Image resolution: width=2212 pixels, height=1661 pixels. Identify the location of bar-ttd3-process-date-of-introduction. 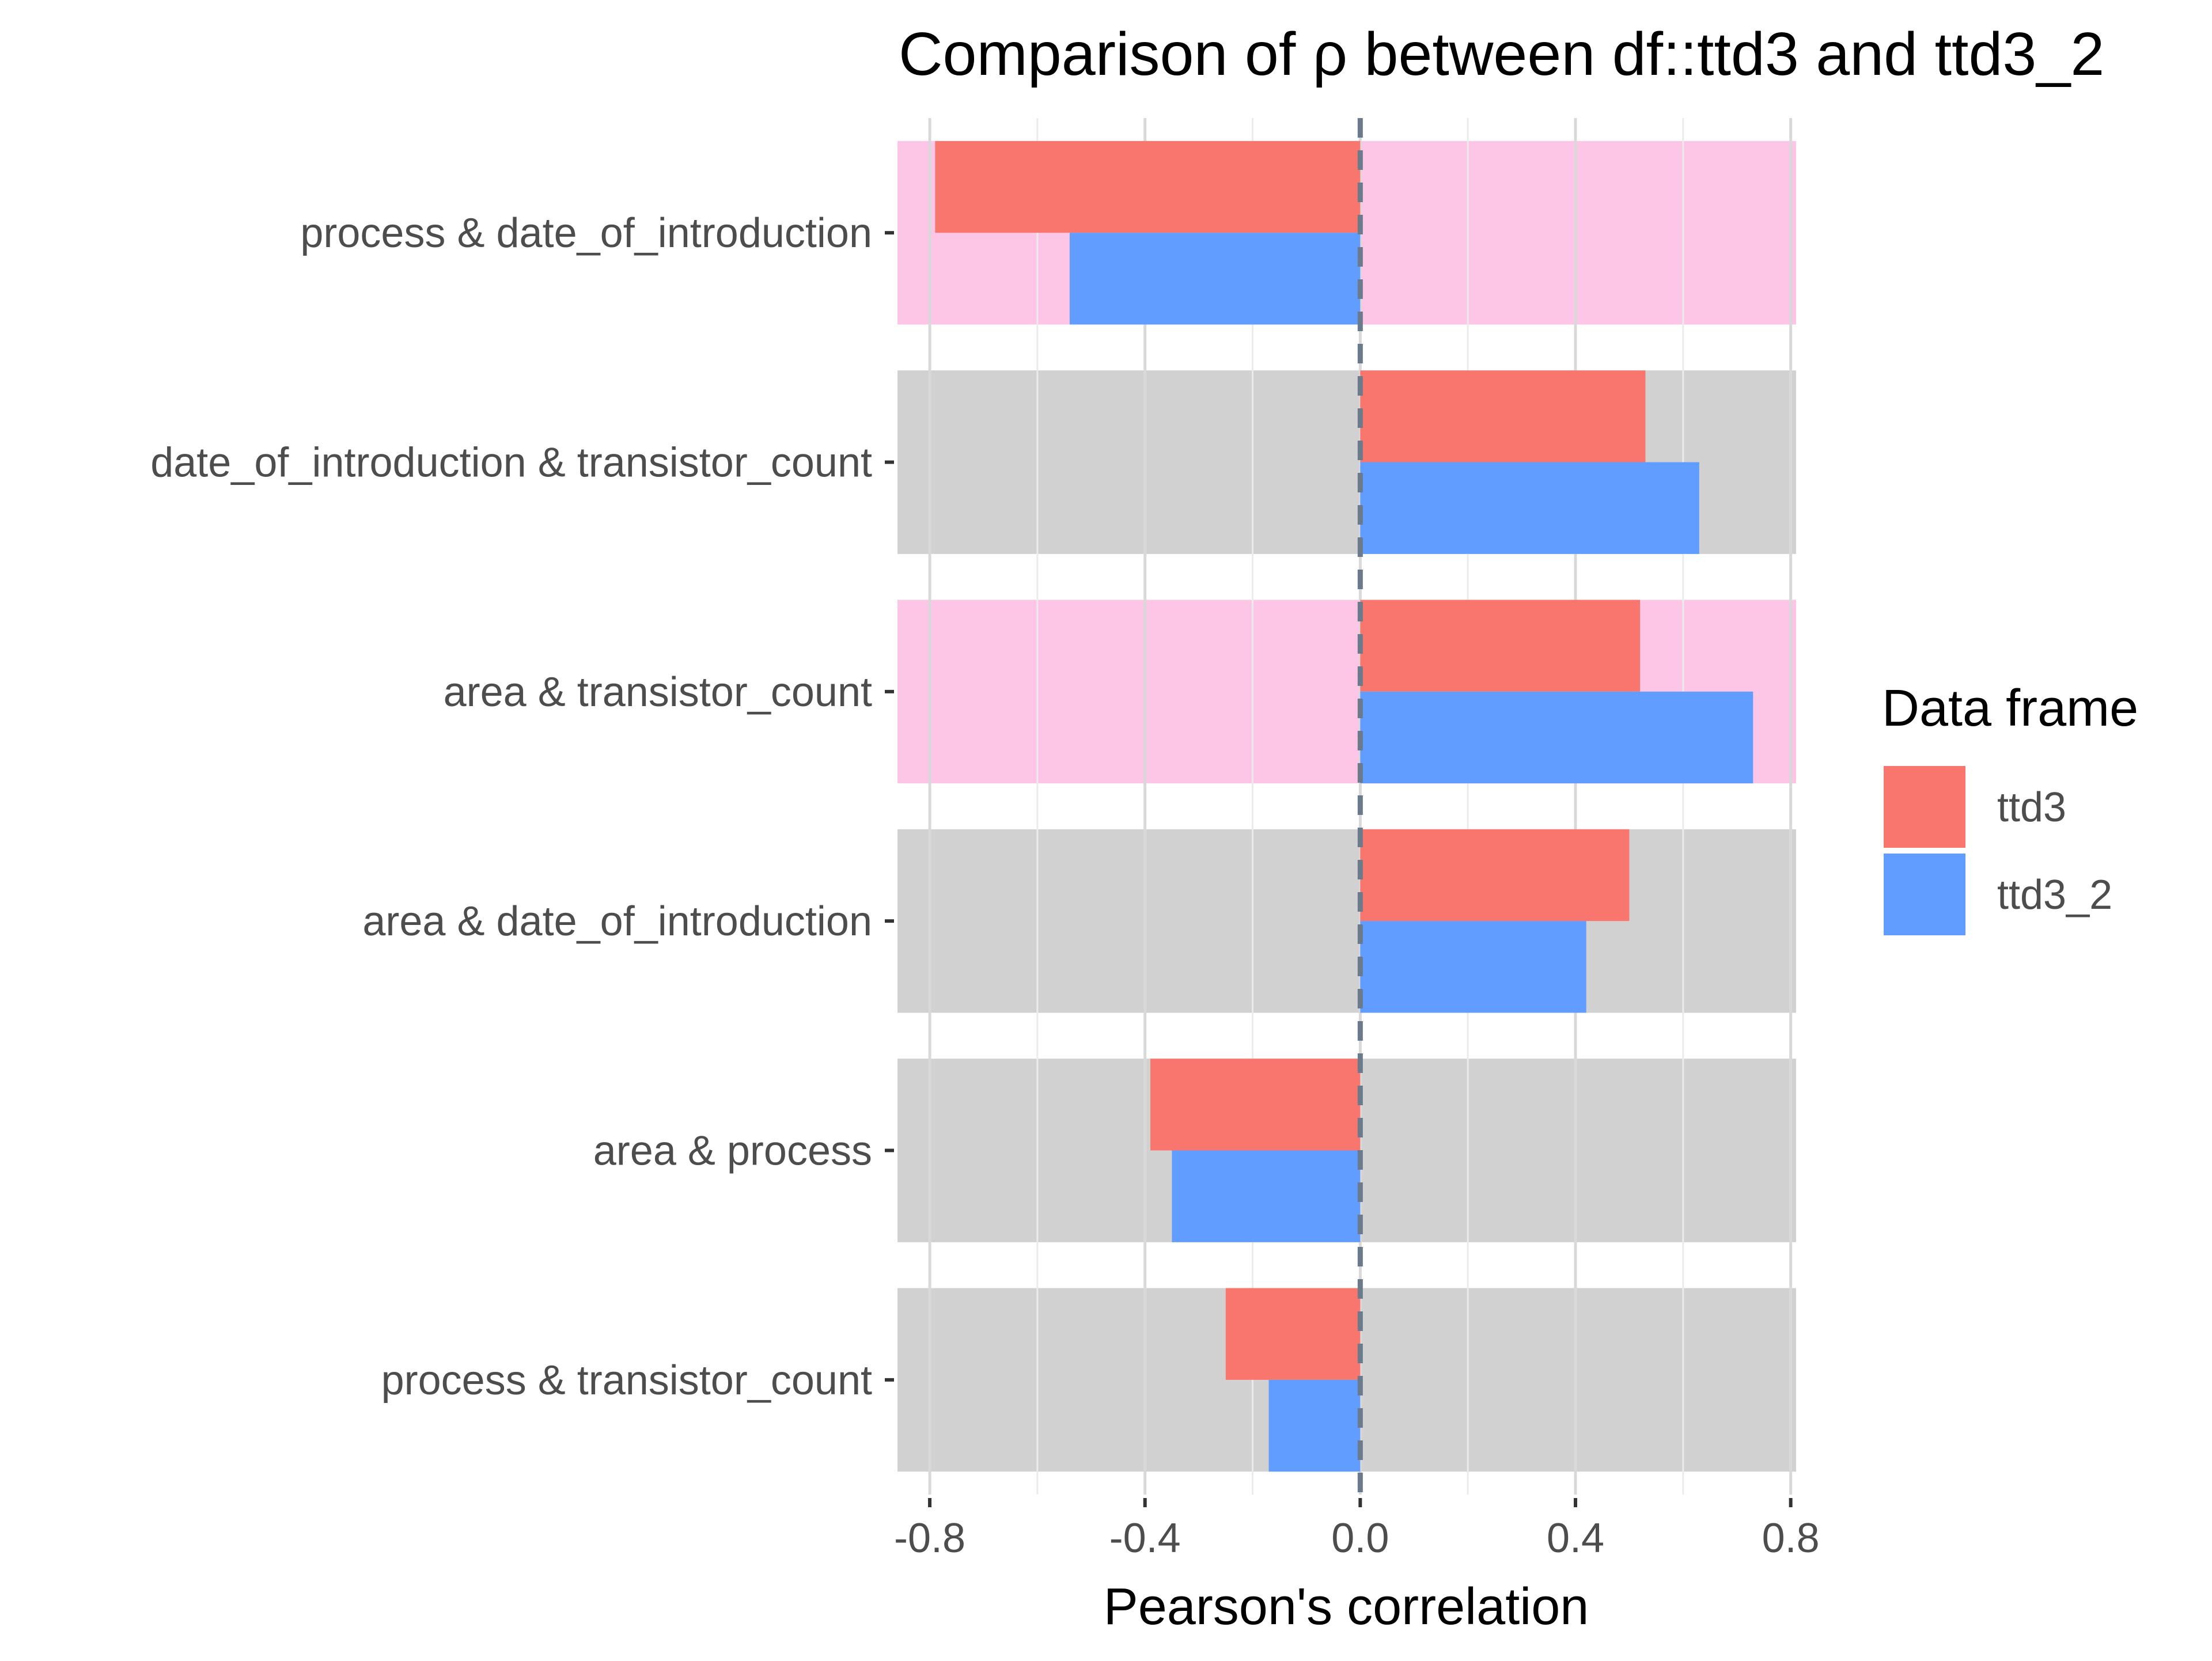
(1148, 187).